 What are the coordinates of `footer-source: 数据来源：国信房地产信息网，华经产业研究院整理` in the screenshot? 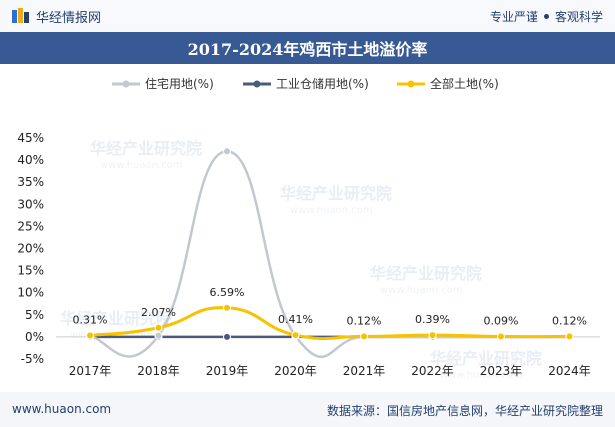 It's located at (464, 411).